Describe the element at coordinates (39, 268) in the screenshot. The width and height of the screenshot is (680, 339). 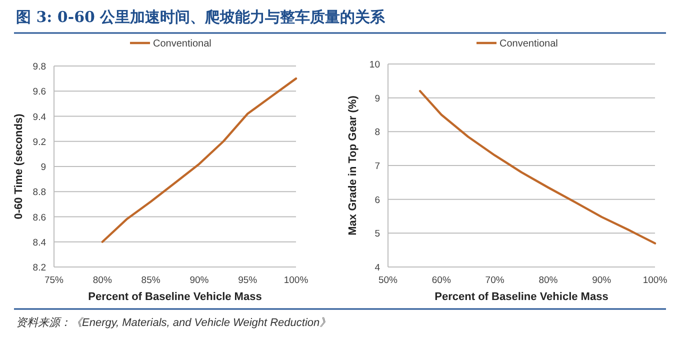
I see `y-tick-label: 8.2` at that location.